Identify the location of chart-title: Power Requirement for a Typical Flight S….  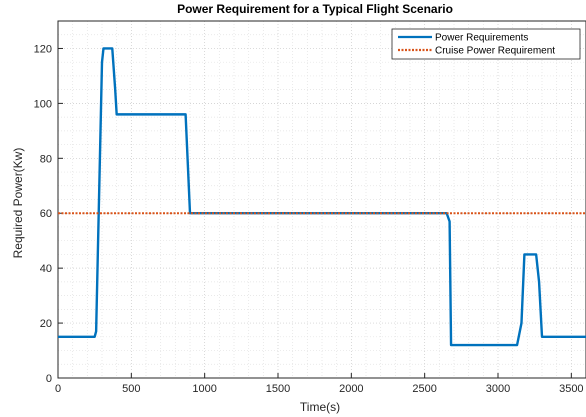
(315, 9).